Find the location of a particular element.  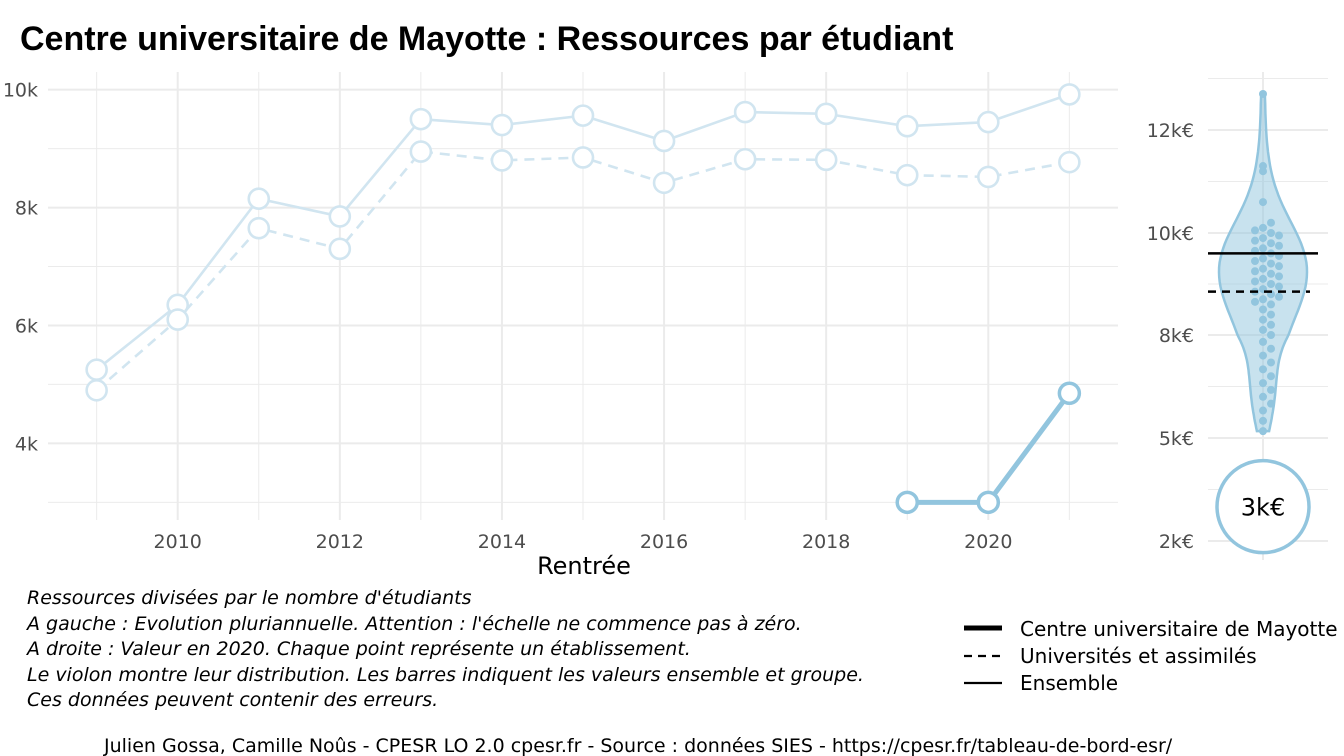

violin-y-tick-label: 5k€ is located at coordinates (1176, 439).